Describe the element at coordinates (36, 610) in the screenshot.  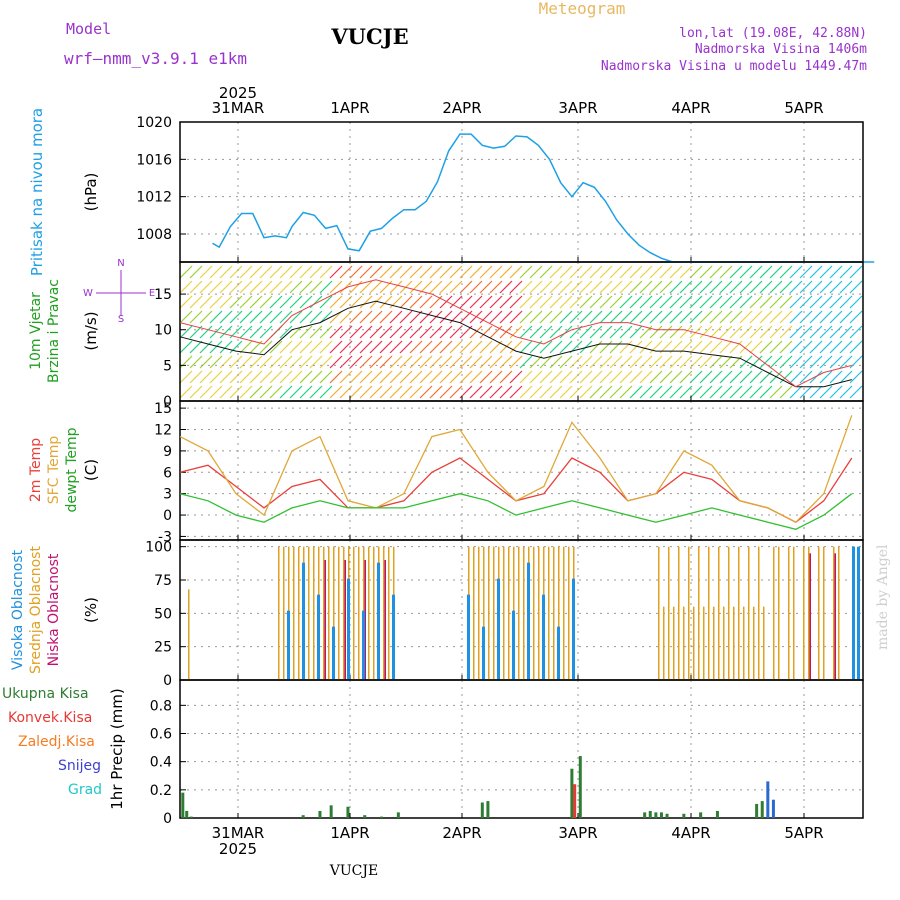
I see `y-axis-label: Srednja Oblacnost` at that location.